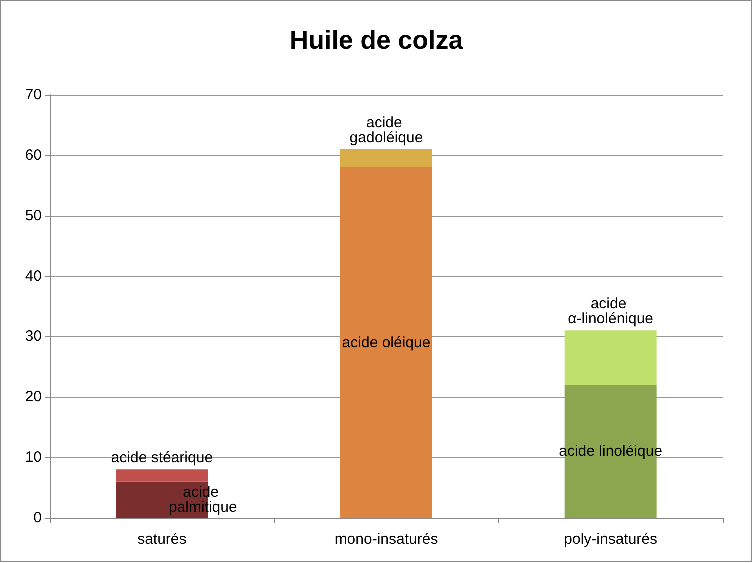  I want to click on data-label: acide oléique, so click(386, 343).